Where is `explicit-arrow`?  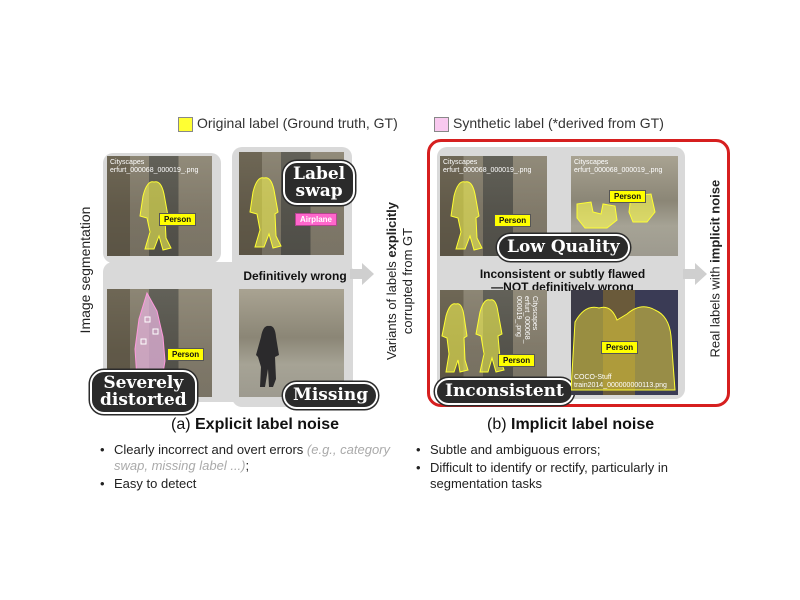 explicit-arrow is located at coordinates (362, 274).